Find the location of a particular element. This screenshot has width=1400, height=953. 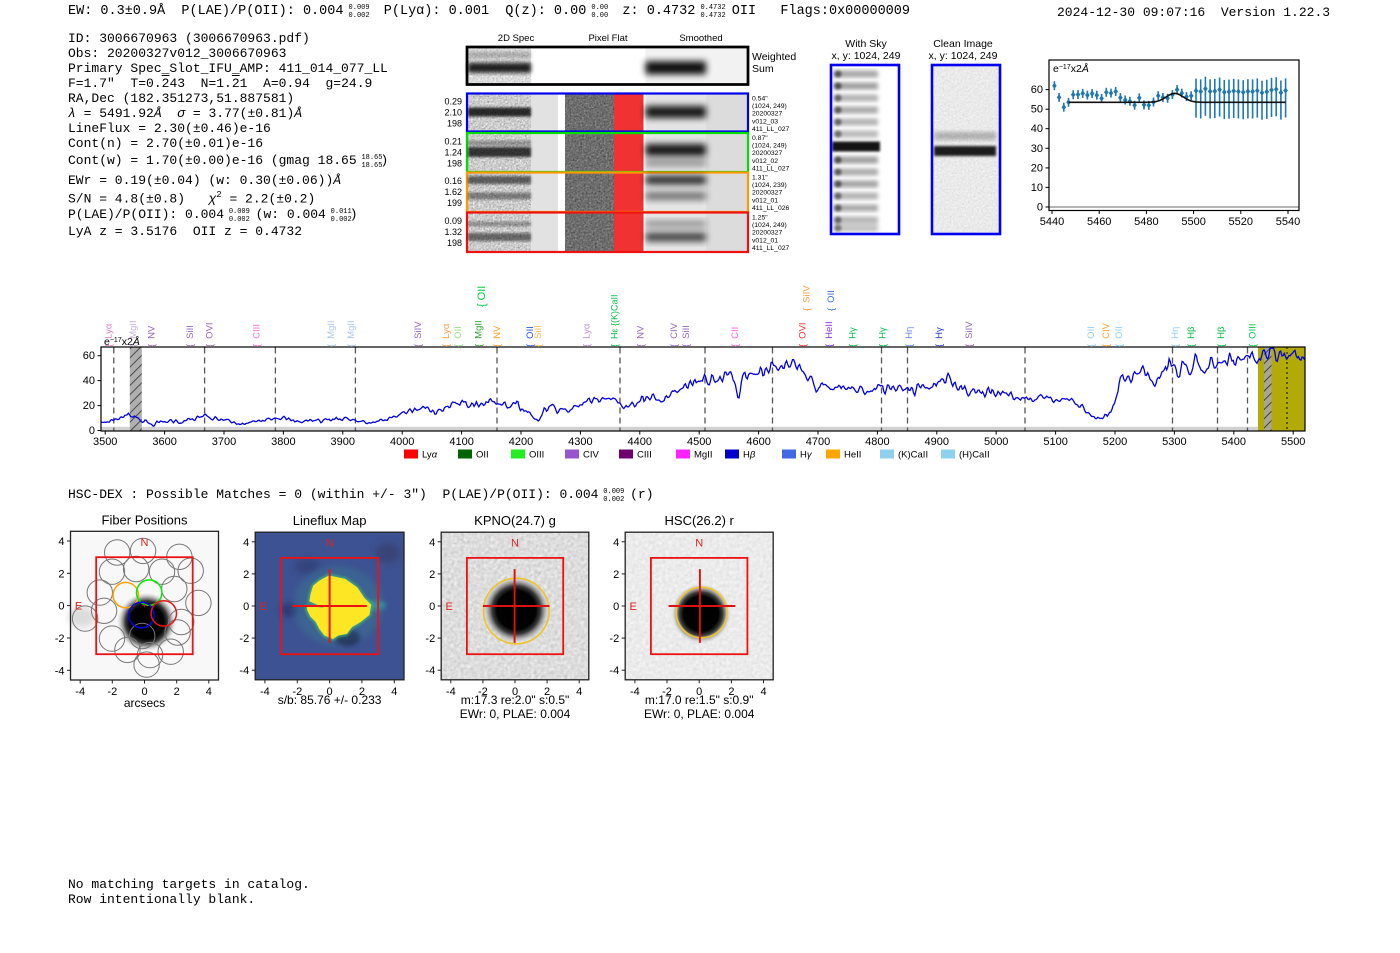

svg-text: 10 is located at coordinates (1037, 188).